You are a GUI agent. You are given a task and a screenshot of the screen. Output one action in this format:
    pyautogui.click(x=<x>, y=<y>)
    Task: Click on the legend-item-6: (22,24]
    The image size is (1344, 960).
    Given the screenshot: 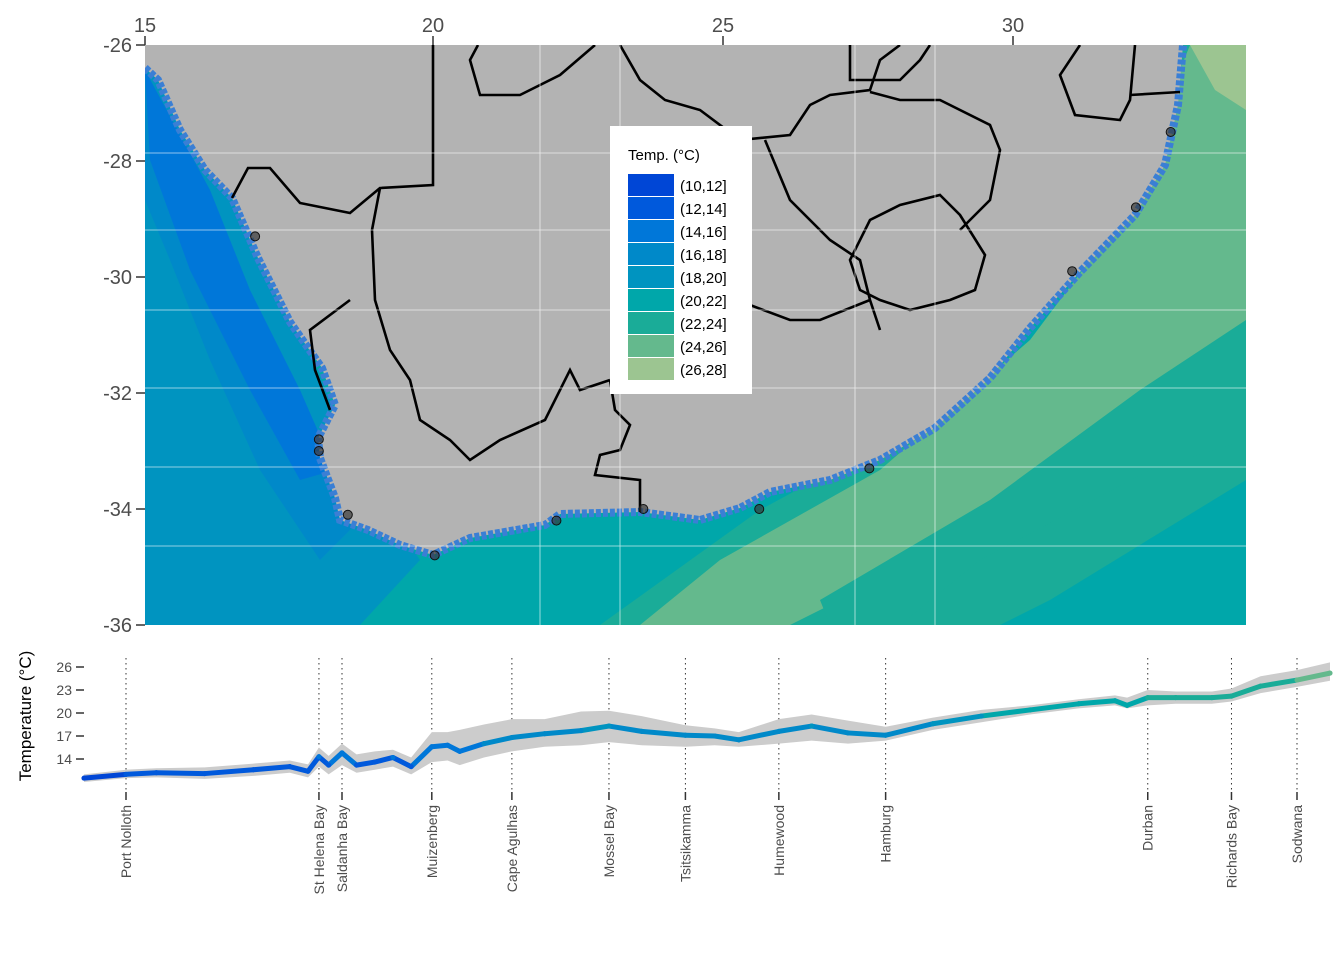 What is the action you would take?
    pyautogui.click(x=677, y=323)
    